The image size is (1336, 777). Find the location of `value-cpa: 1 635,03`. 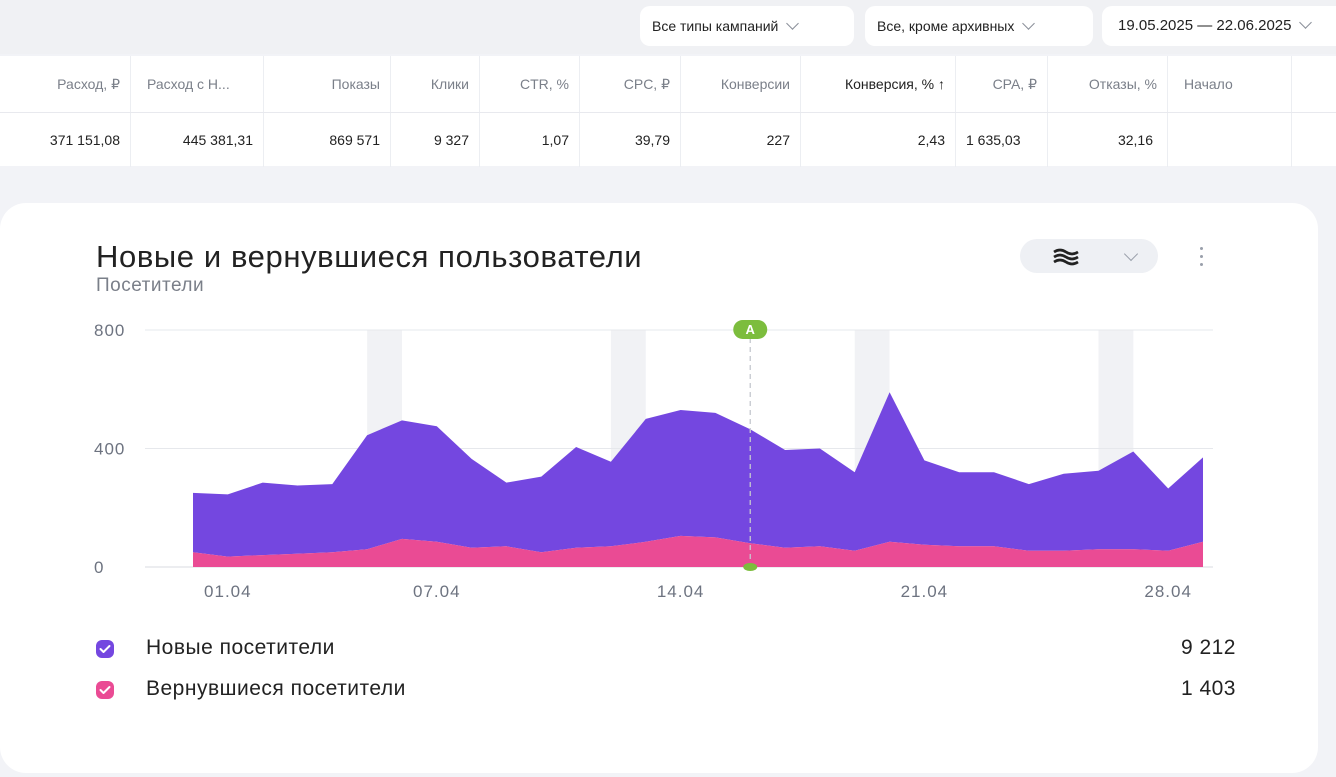

value-cpa: 1 635,03 is located at coordinates (1002, 140).